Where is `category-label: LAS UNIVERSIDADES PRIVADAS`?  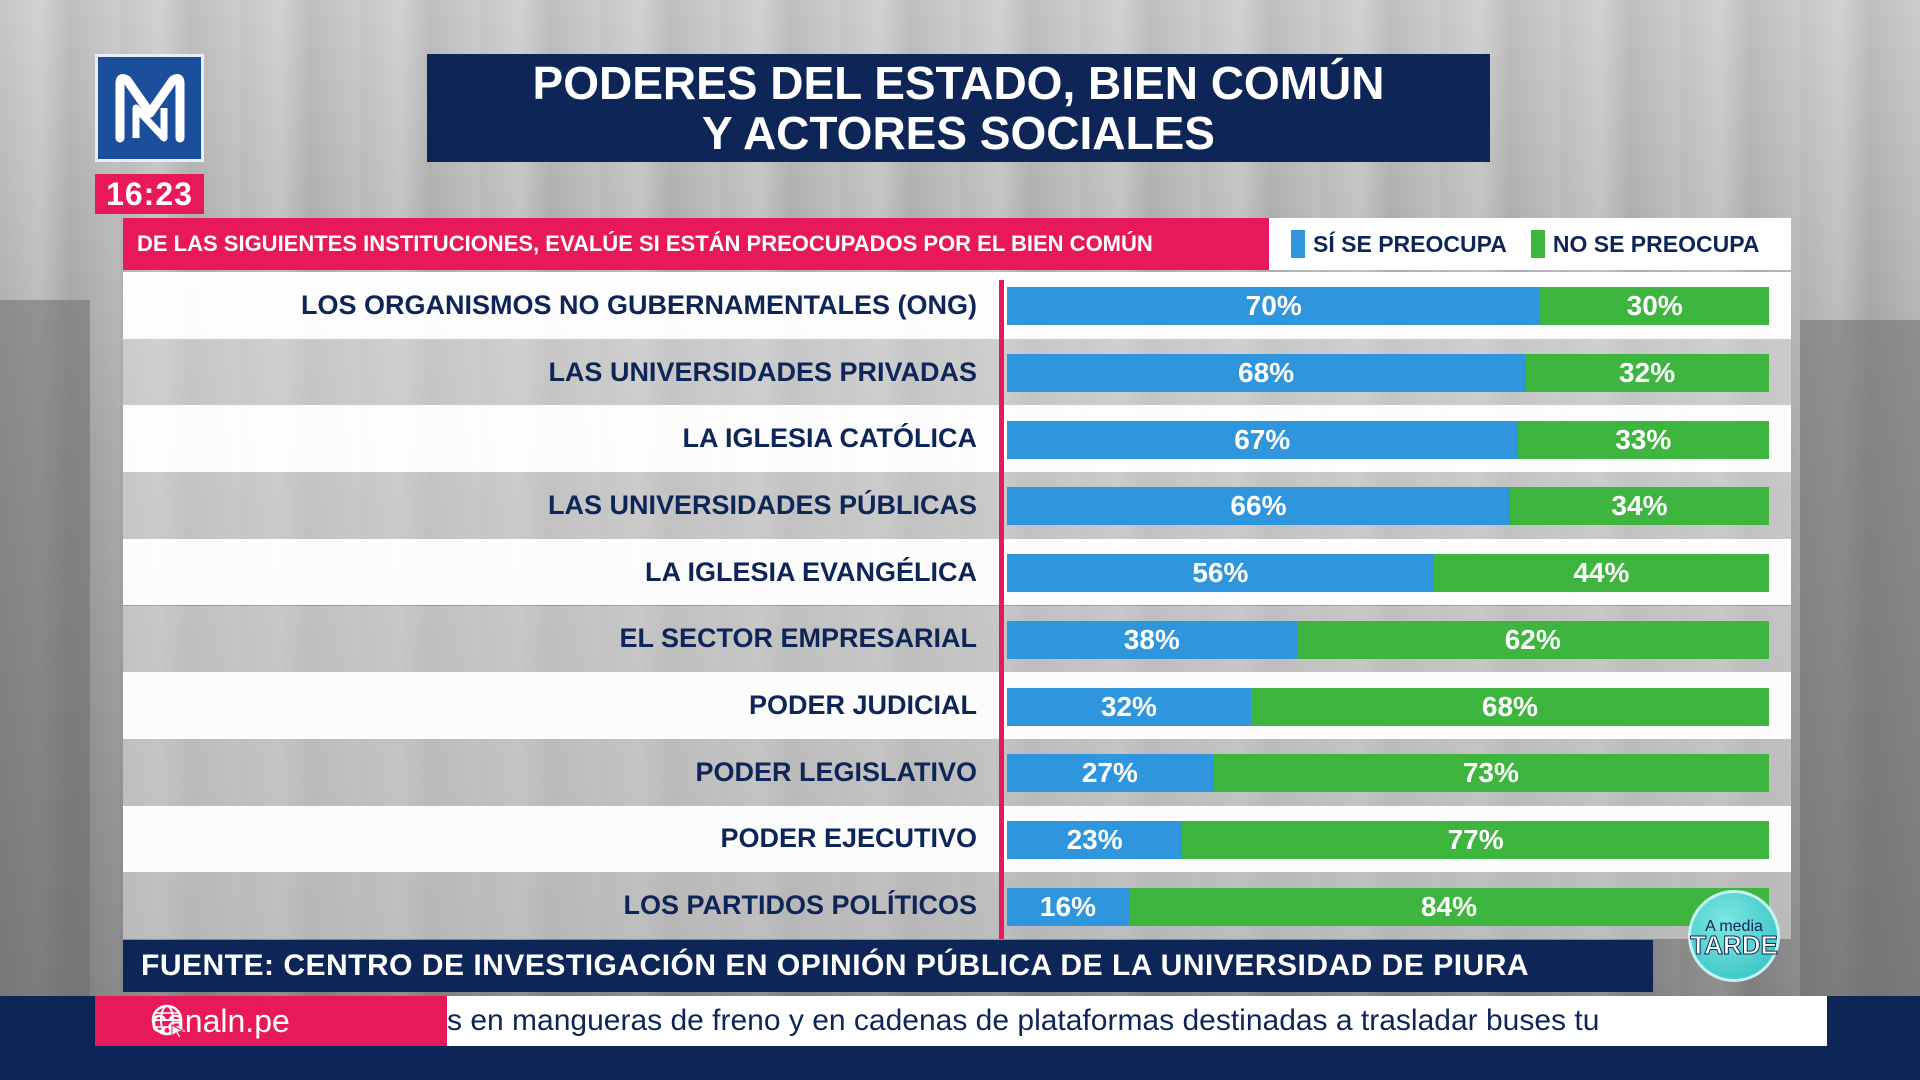
category-label: LAS UNIVERSIDADES PRIVADAS is located at coordinates (762, 371).